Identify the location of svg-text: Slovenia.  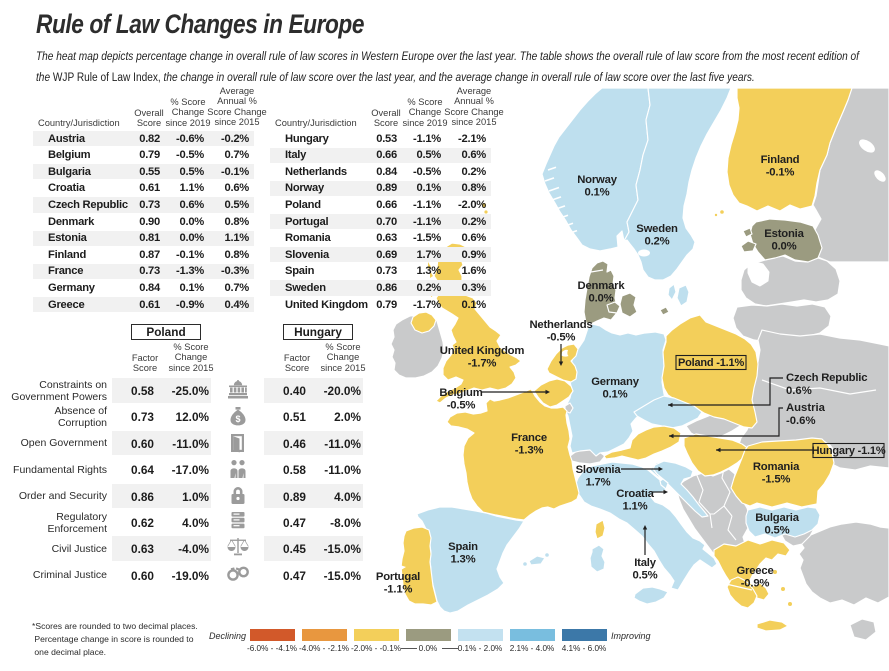
(599, 470).